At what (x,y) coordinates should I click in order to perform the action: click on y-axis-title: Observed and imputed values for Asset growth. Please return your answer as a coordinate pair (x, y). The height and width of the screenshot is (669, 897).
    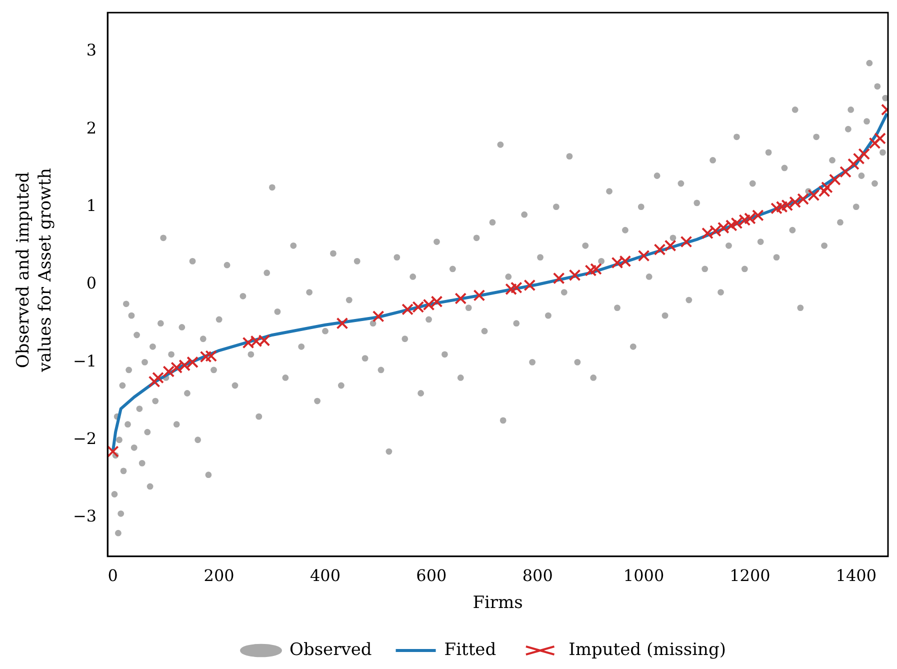
    Looking at the image, I should click on (34, 270).